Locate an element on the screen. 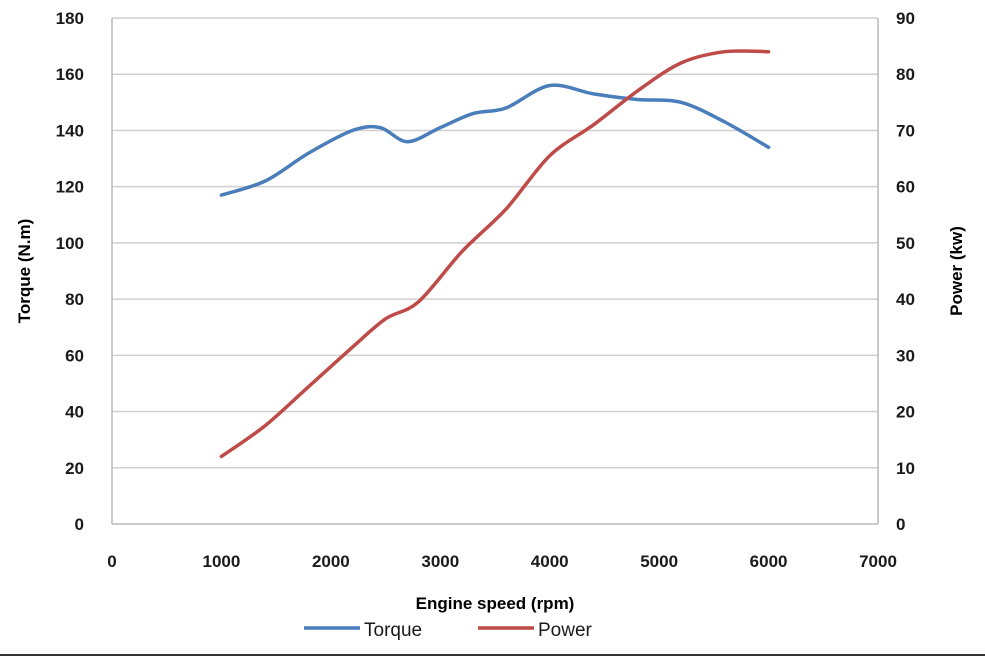  y2-tick-label: 0 is located at coordinates (900, 524).